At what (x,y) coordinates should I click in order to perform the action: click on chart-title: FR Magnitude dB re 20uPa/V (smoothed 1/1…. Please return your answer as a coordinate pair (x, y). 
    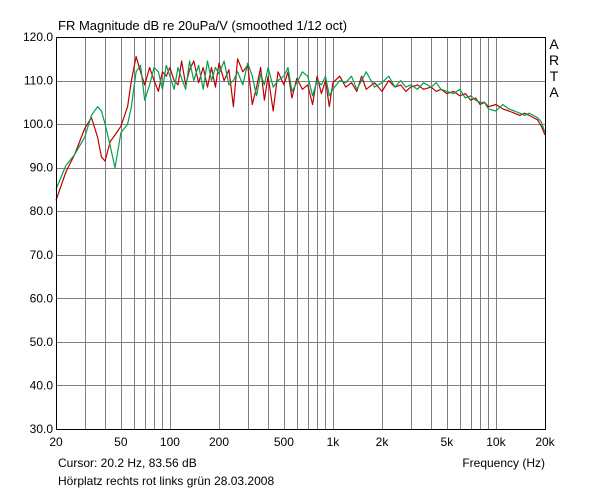
    Looking at the image, I should click on (202, 25).